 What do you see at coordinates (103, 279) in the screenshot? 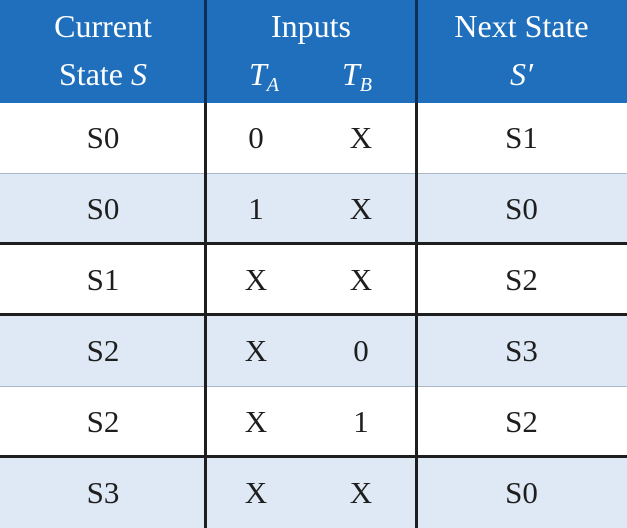
I see `cell-current-state: S1` at bounding box center [103, 279].